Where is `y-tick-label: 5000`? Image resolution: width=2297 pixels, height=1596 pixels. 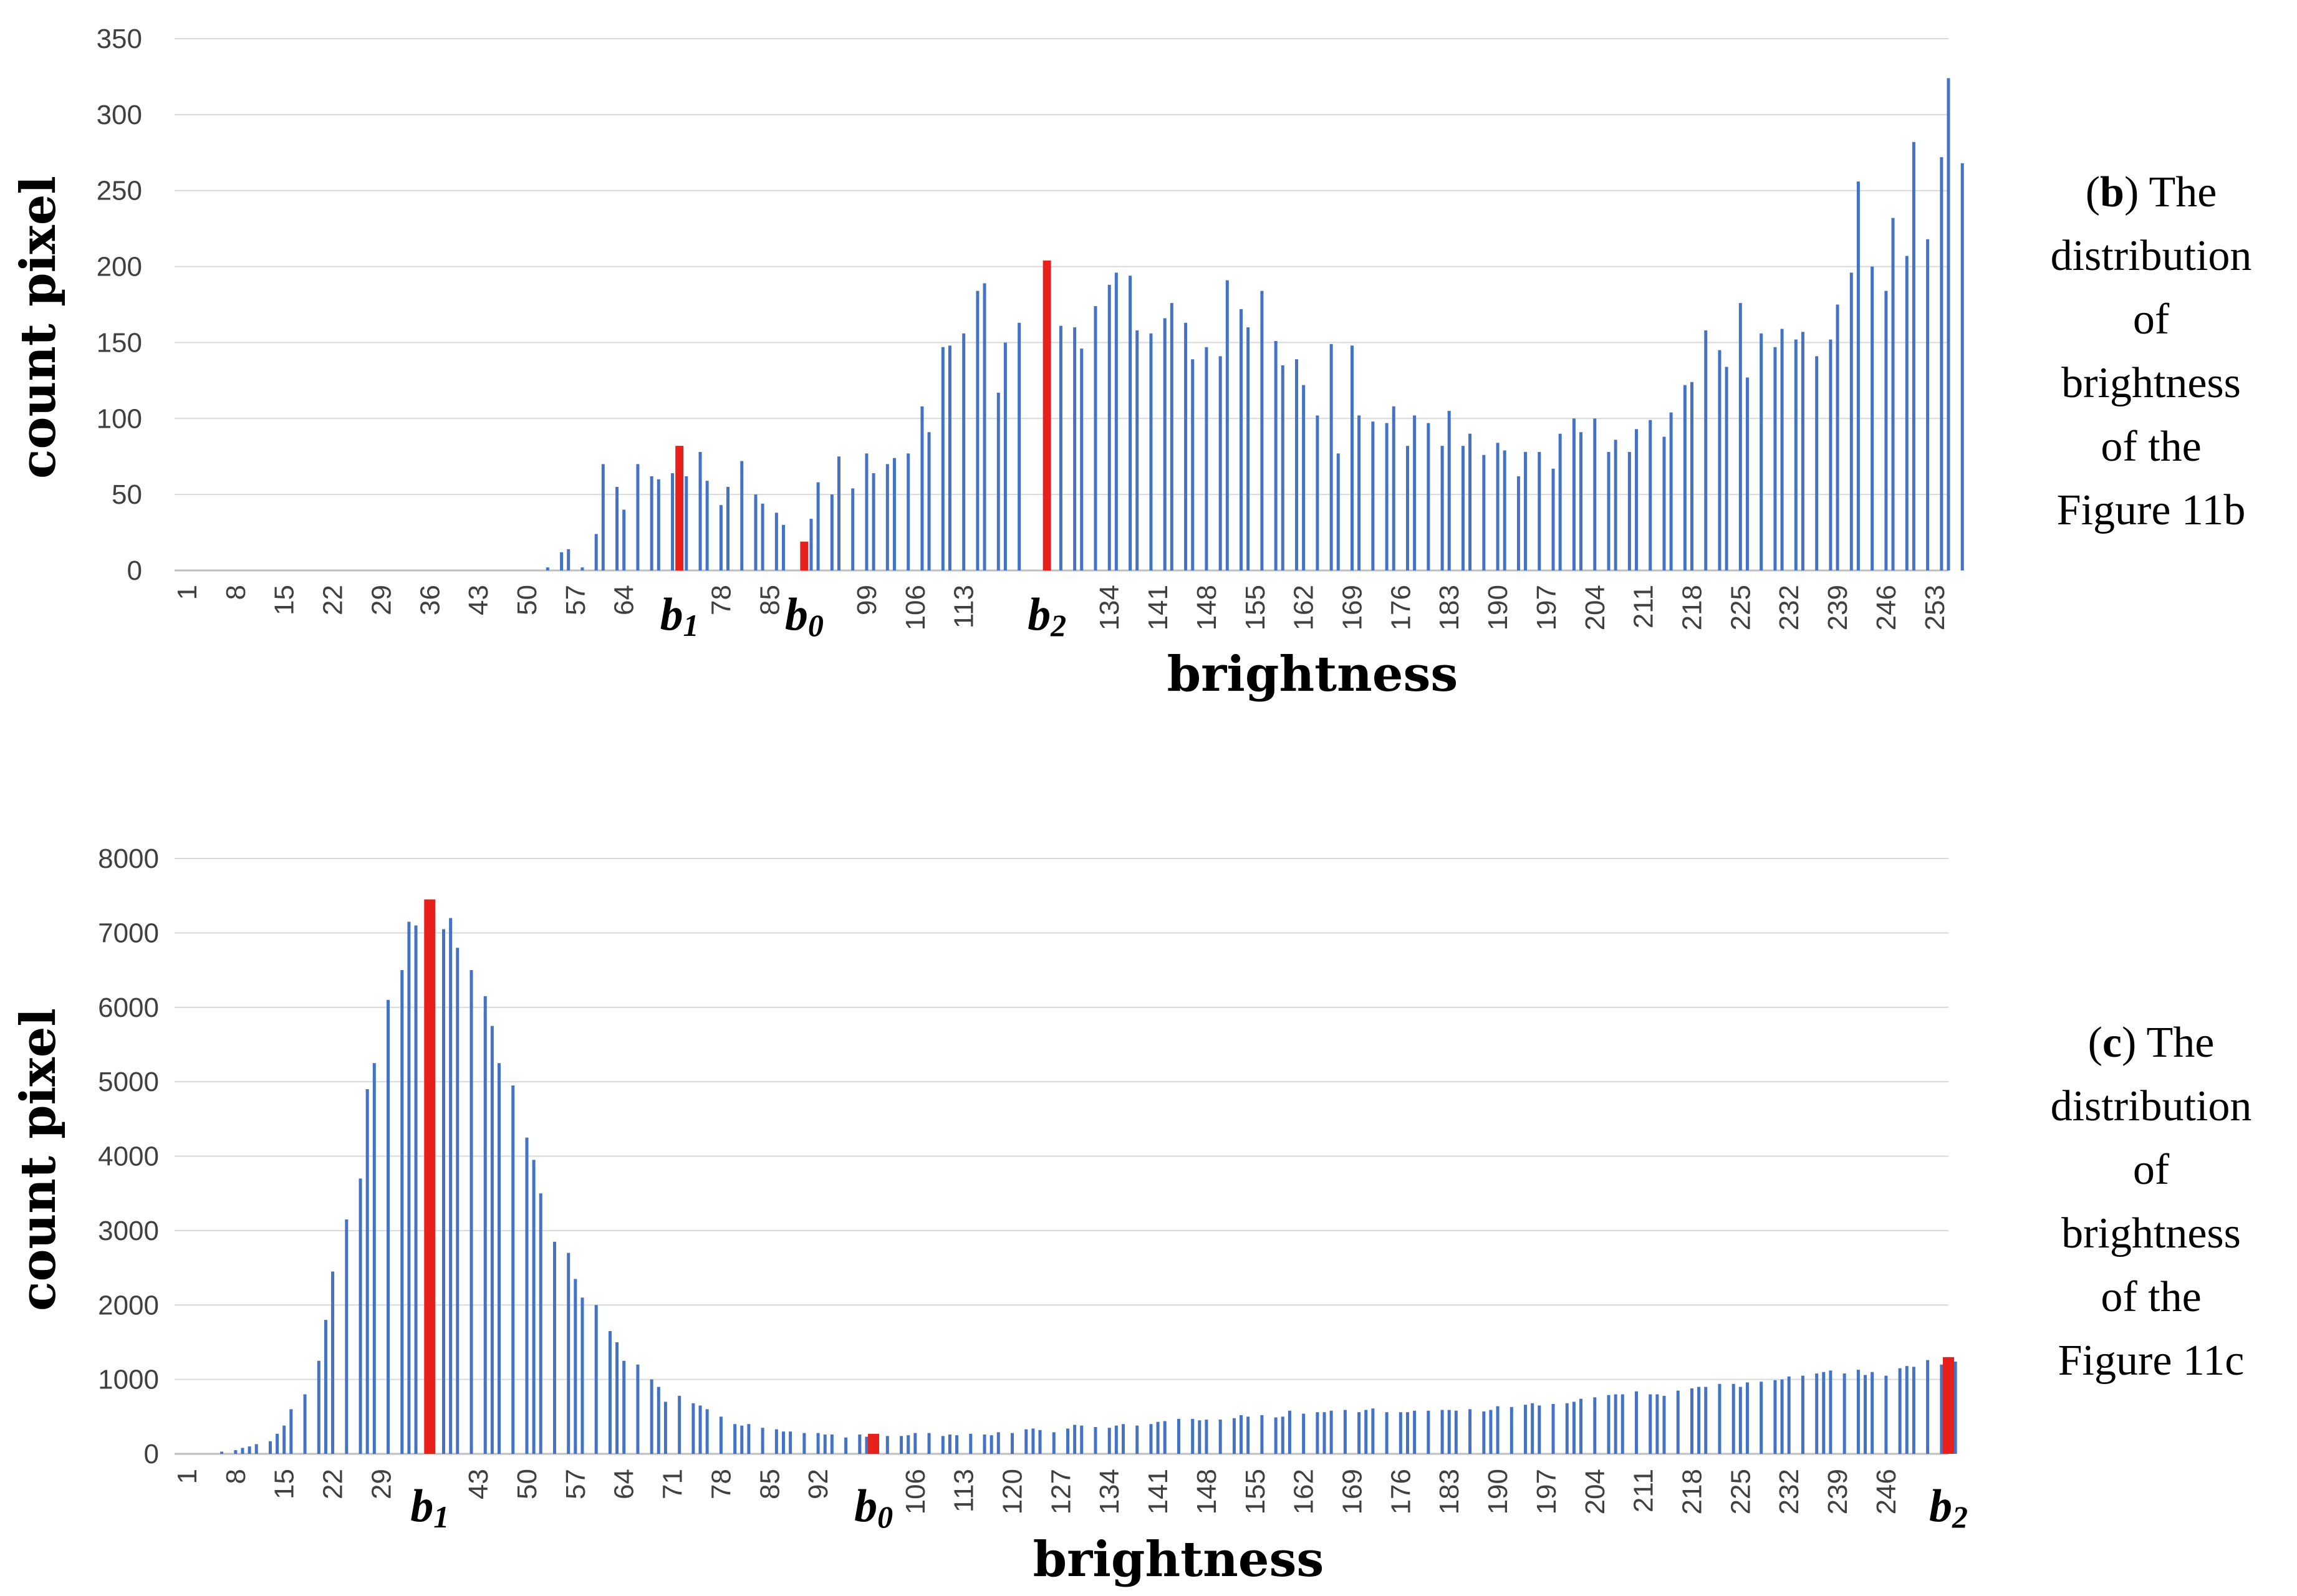 y-tick-label: 5000 is located at coordinates (129, 1082).